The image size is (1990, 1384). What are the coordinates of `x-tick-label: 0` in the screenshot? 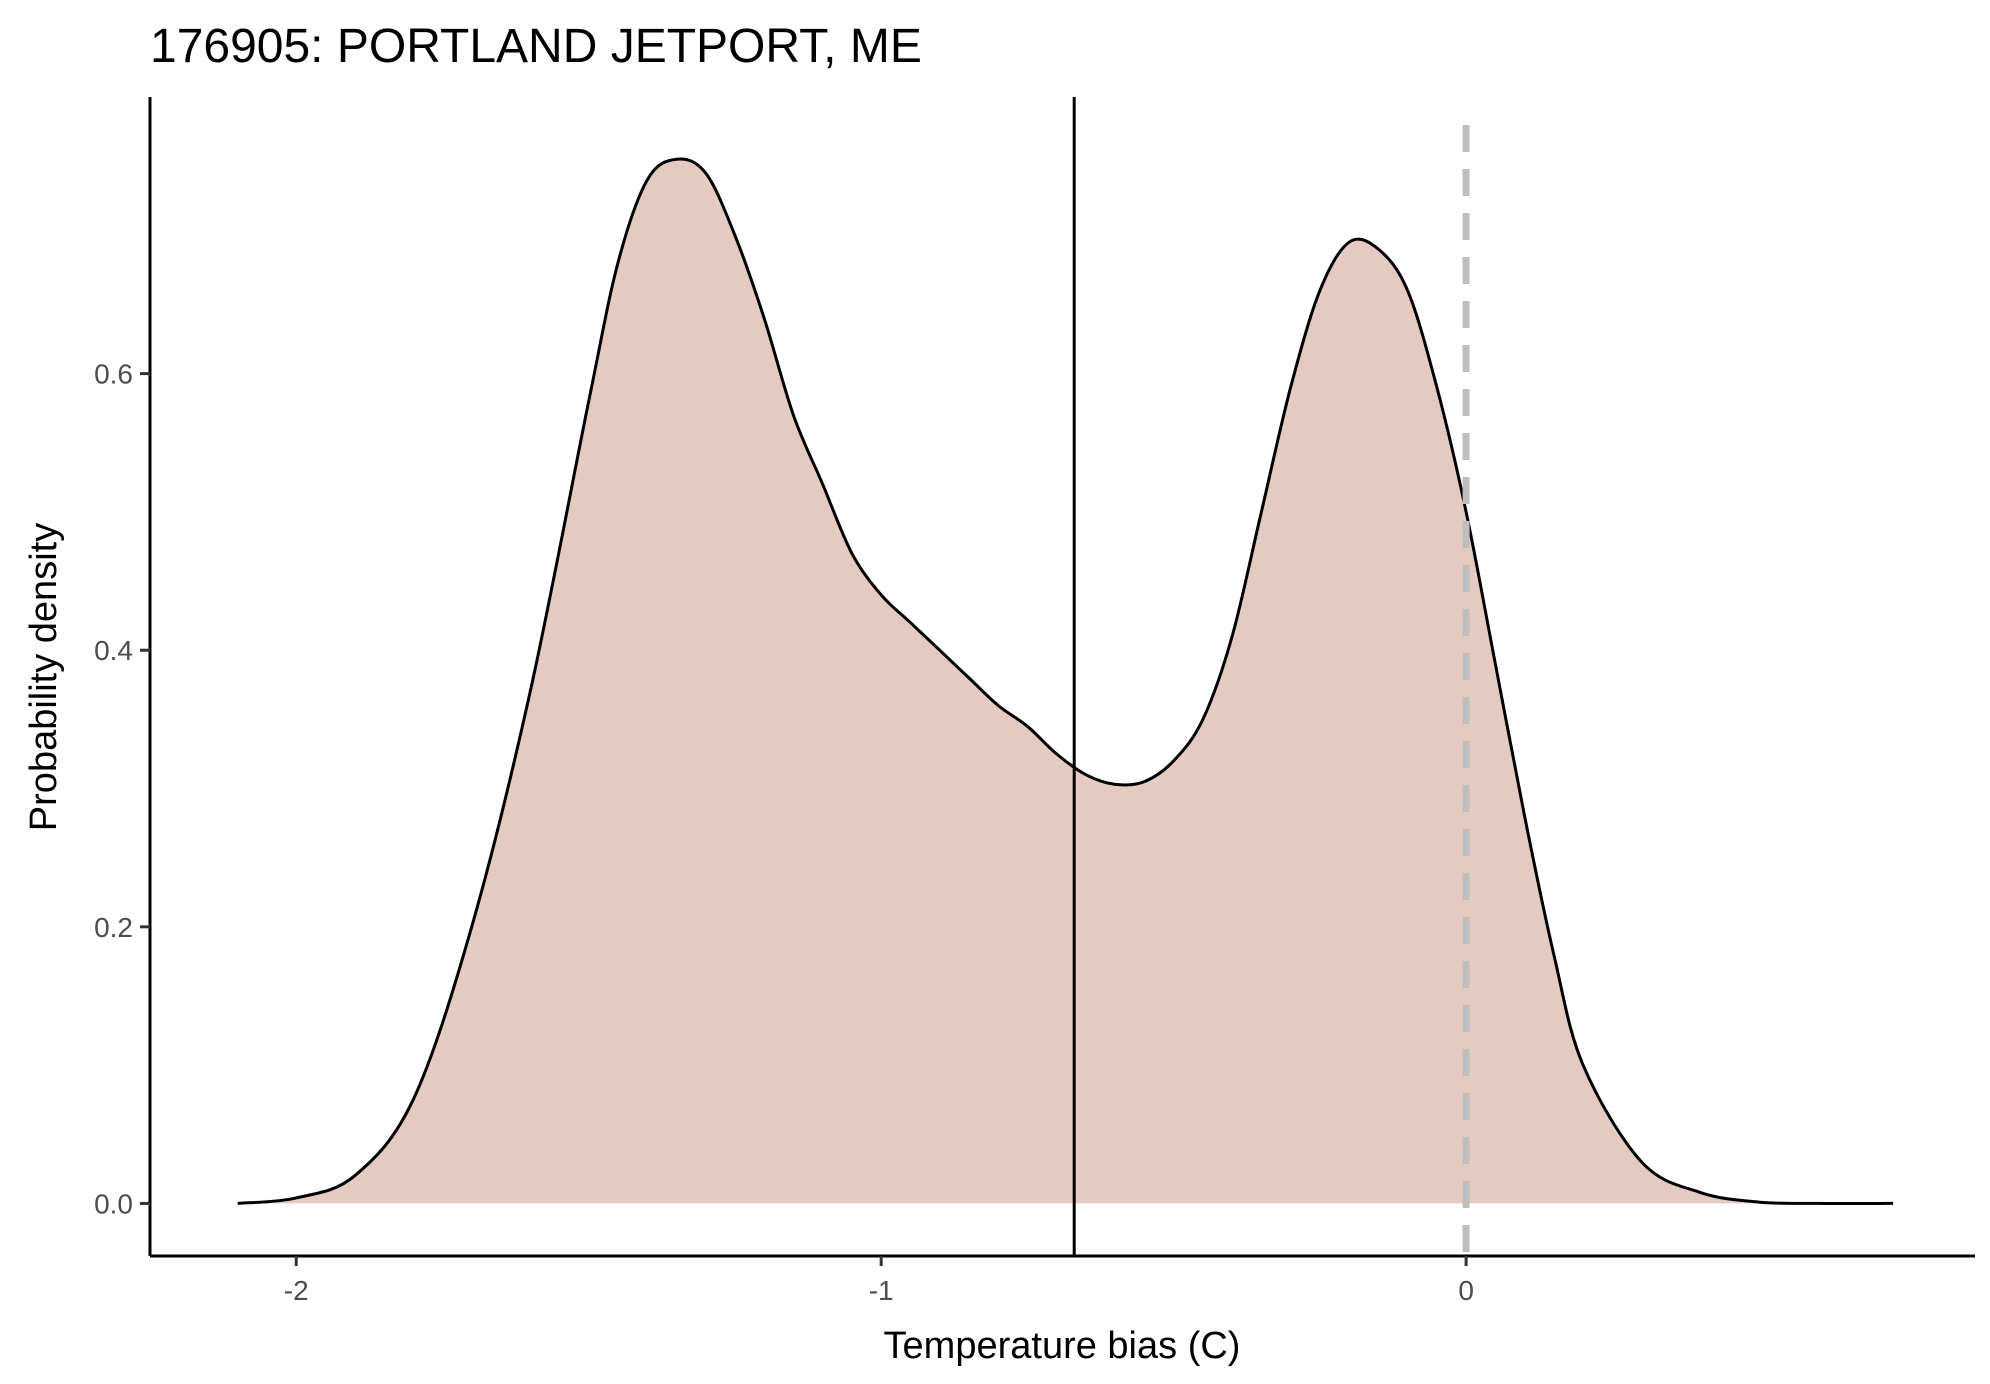 It's located at (1466, 1290).